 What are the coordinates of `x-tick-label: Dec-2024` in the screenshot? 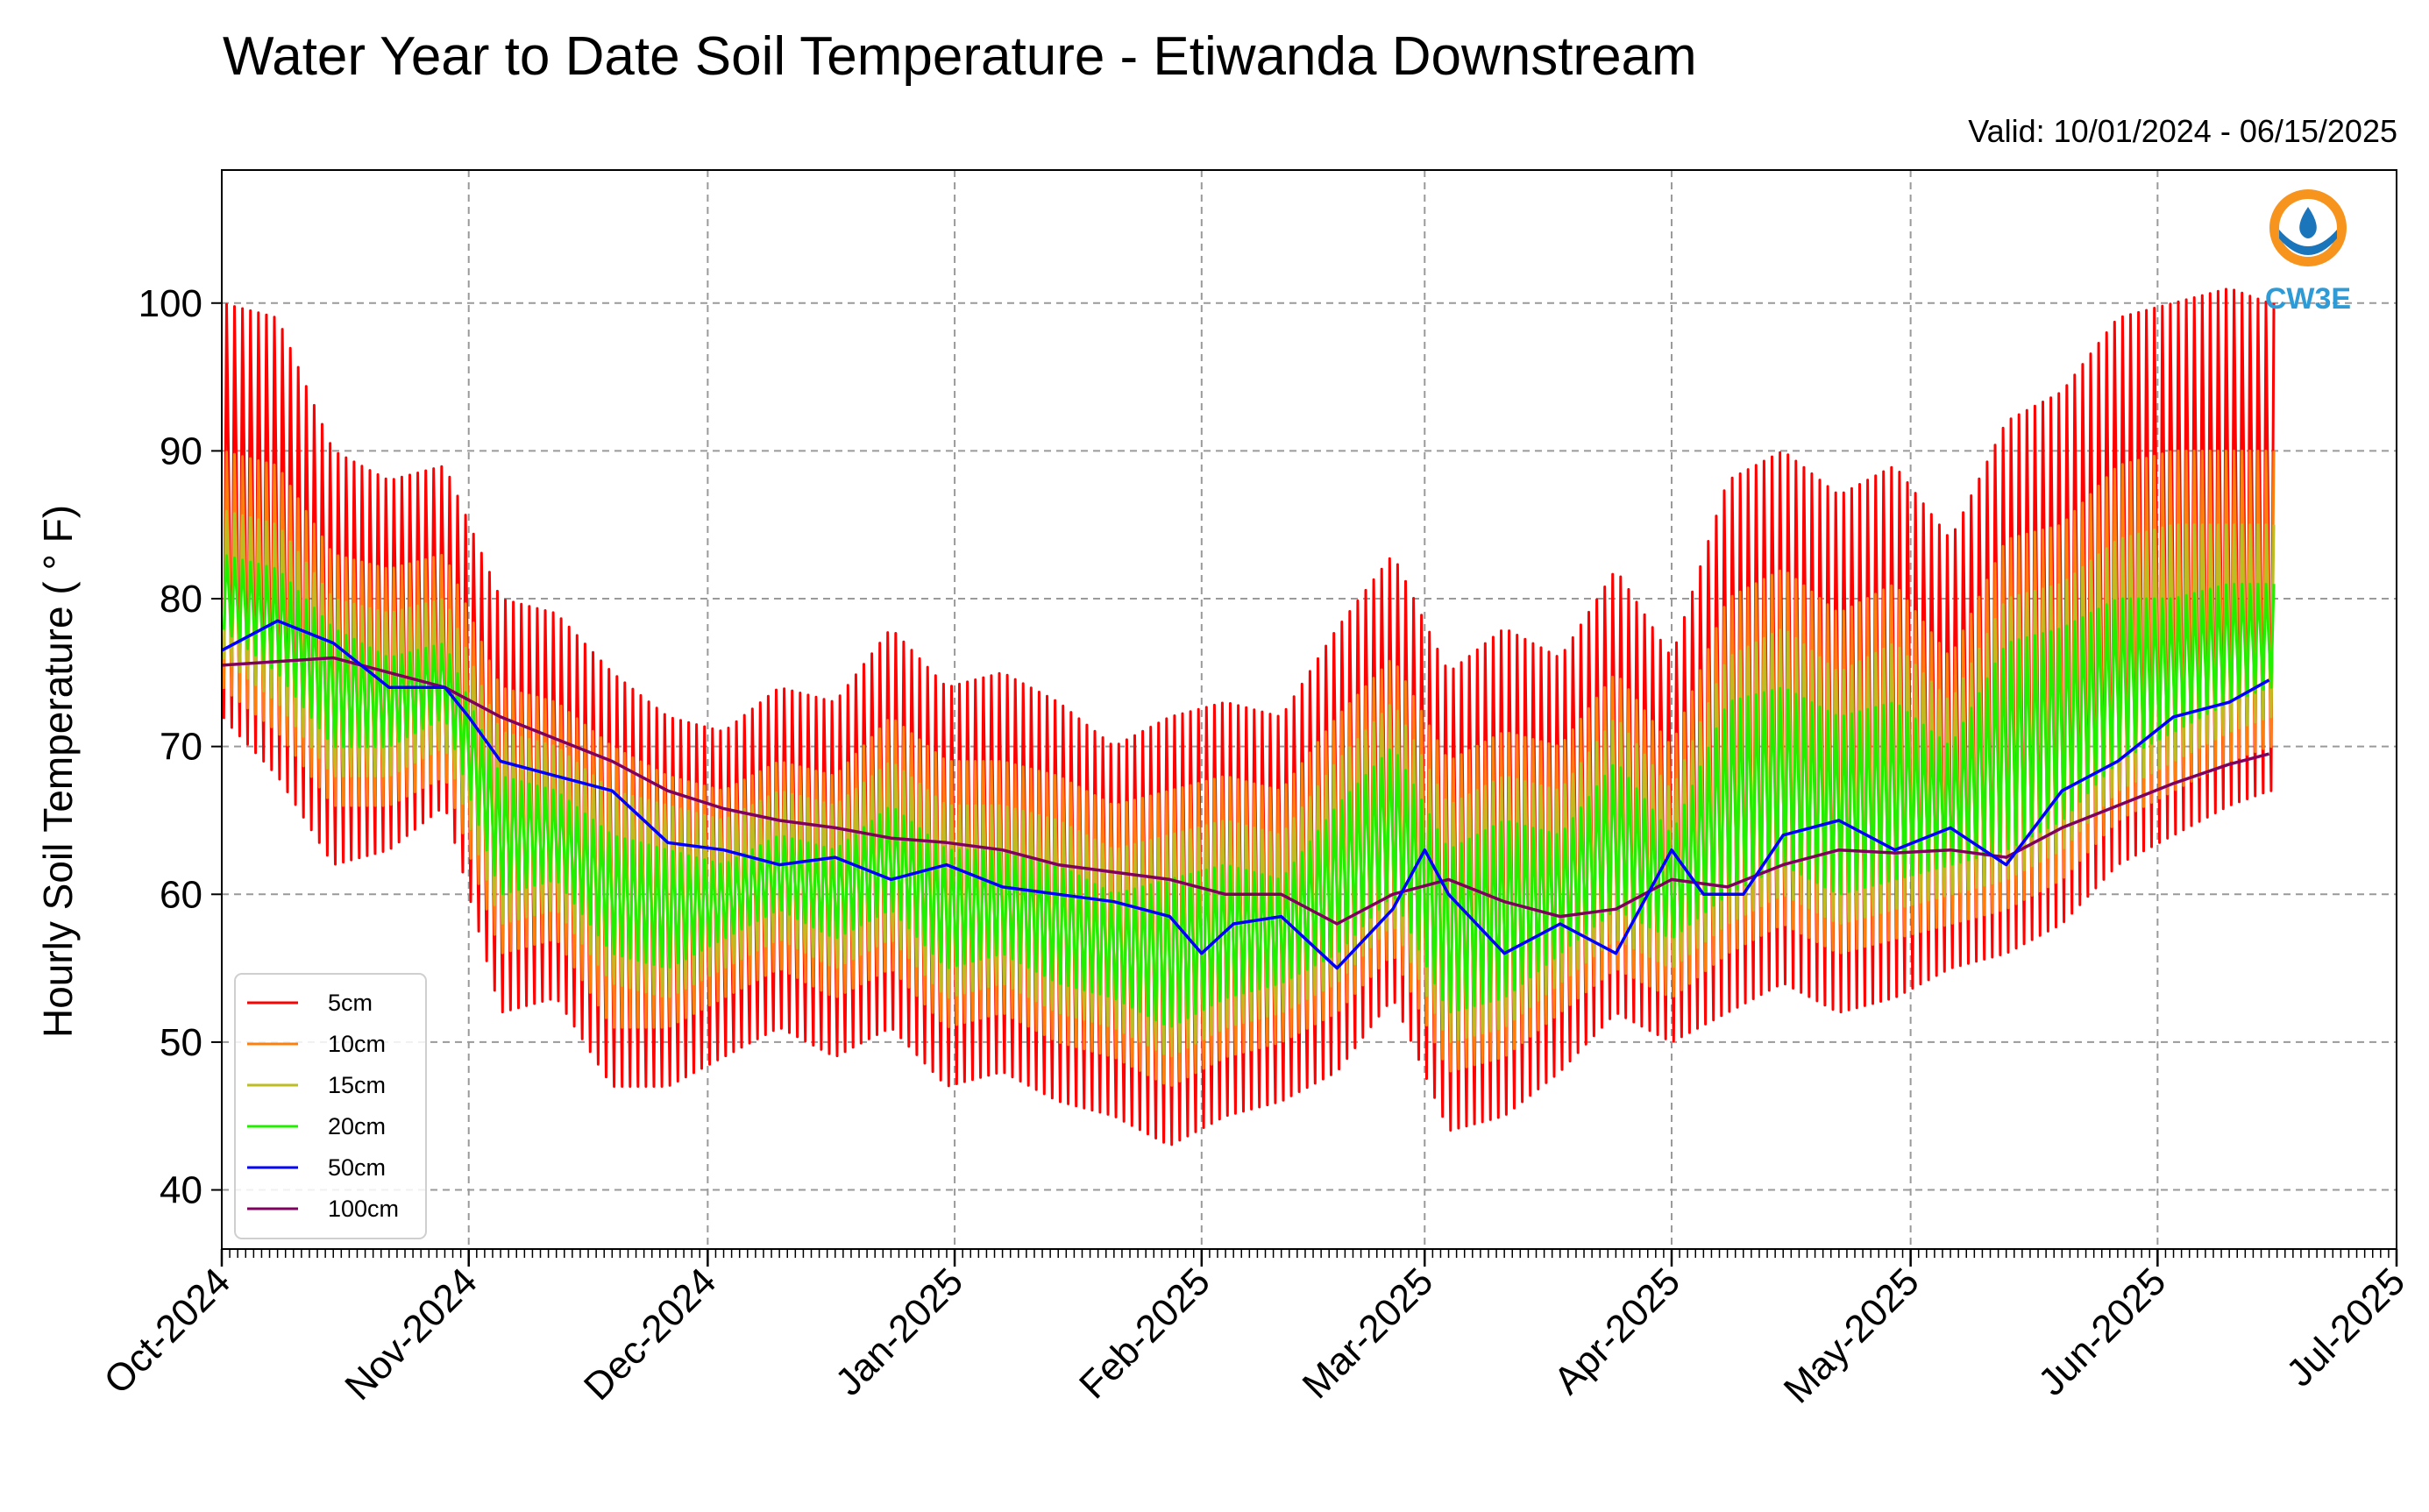 It's located at (651, 1334).